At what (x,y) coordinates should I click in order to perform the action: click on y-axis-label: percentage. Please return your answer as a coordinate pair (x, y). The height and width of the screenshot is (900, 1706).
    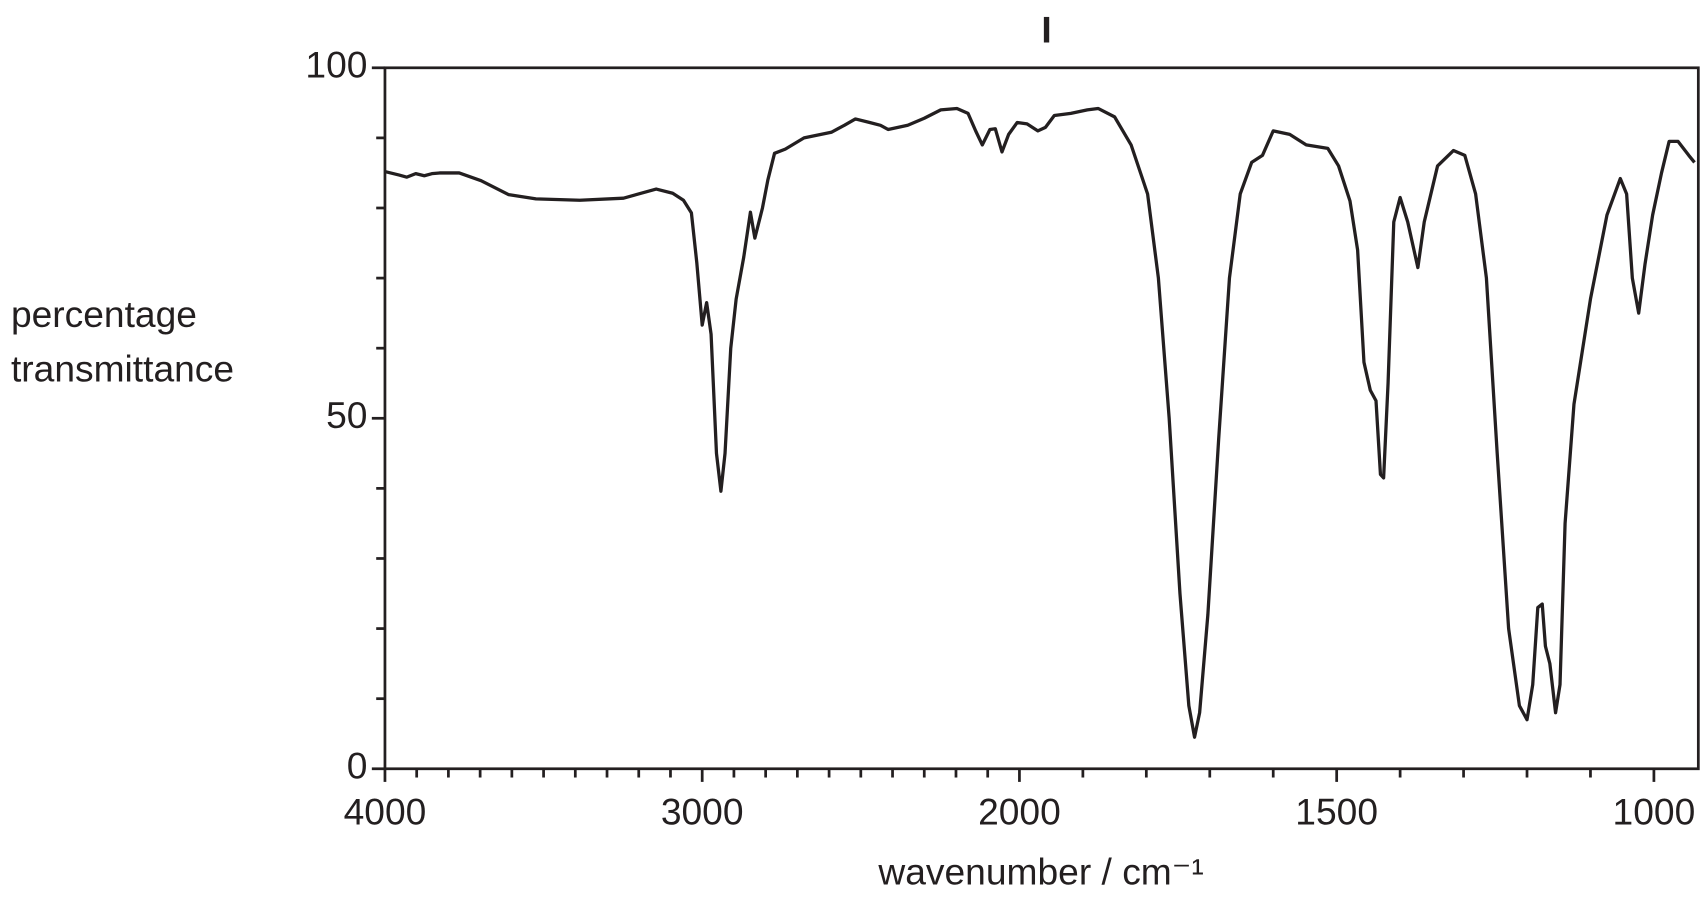
    Looking at the image, I should click on (104, 314).